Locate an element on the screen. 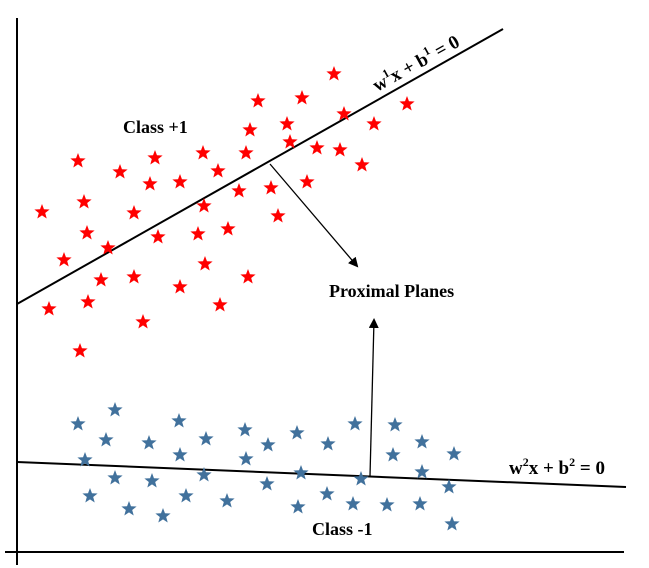 The image size is (649, 568). plane-2-b-sup: 2 is located at coordinates (572, 462).